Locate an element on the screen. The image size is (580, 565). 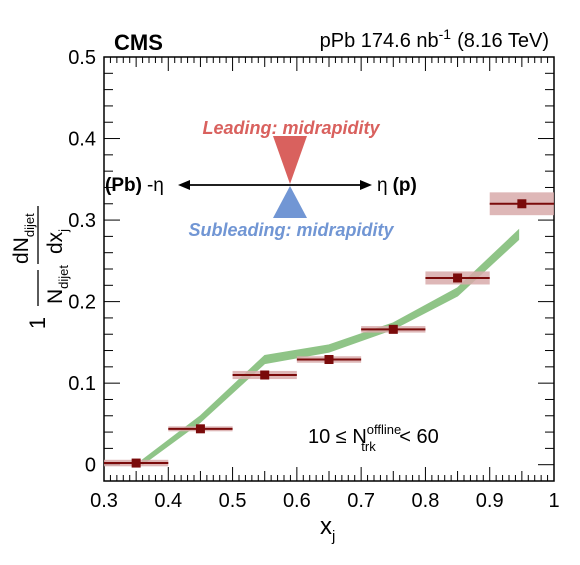
energy-label: (8.16 TeV) is located at coordinates (503, 41).